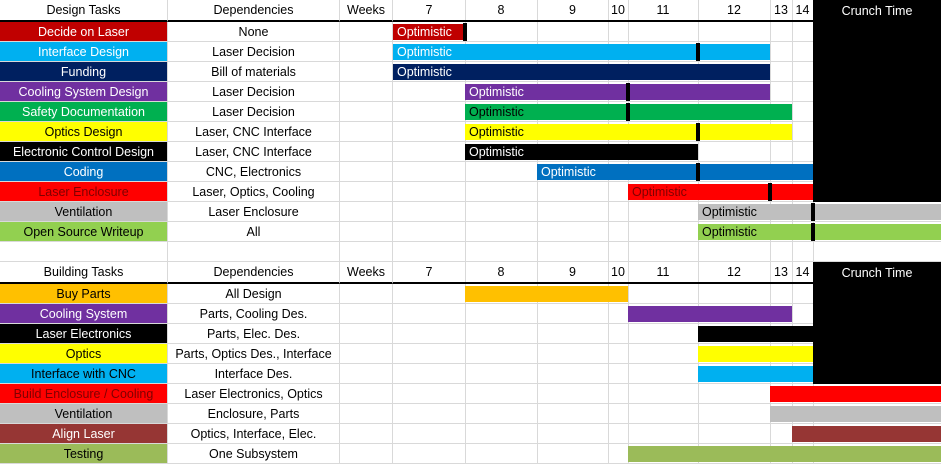  I want to click on empty-dependency-cell, so click(254, 252).